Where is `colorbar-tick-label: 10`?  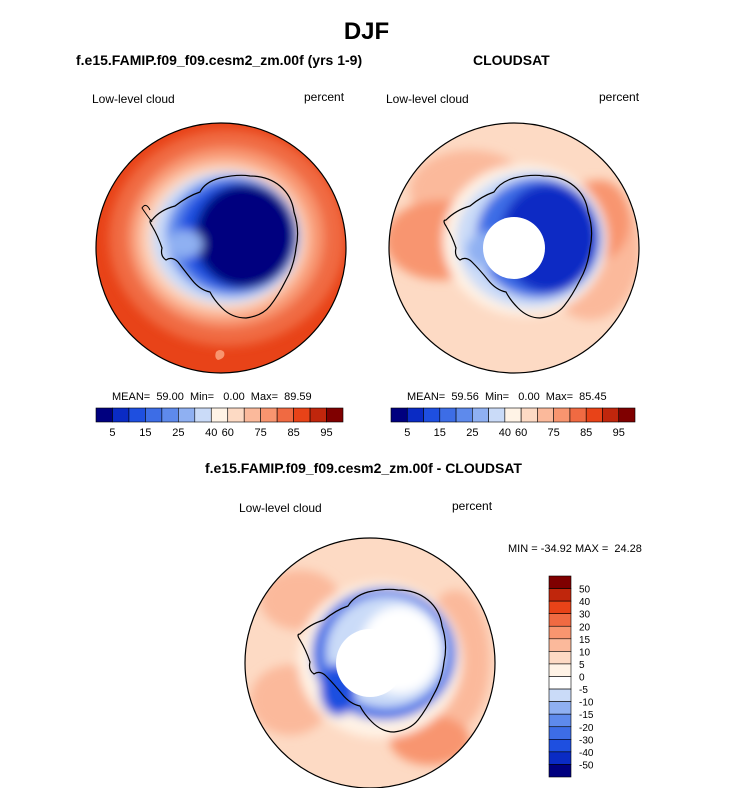 colorbar-tick-label: 10 is located at coordinates (585, 652).